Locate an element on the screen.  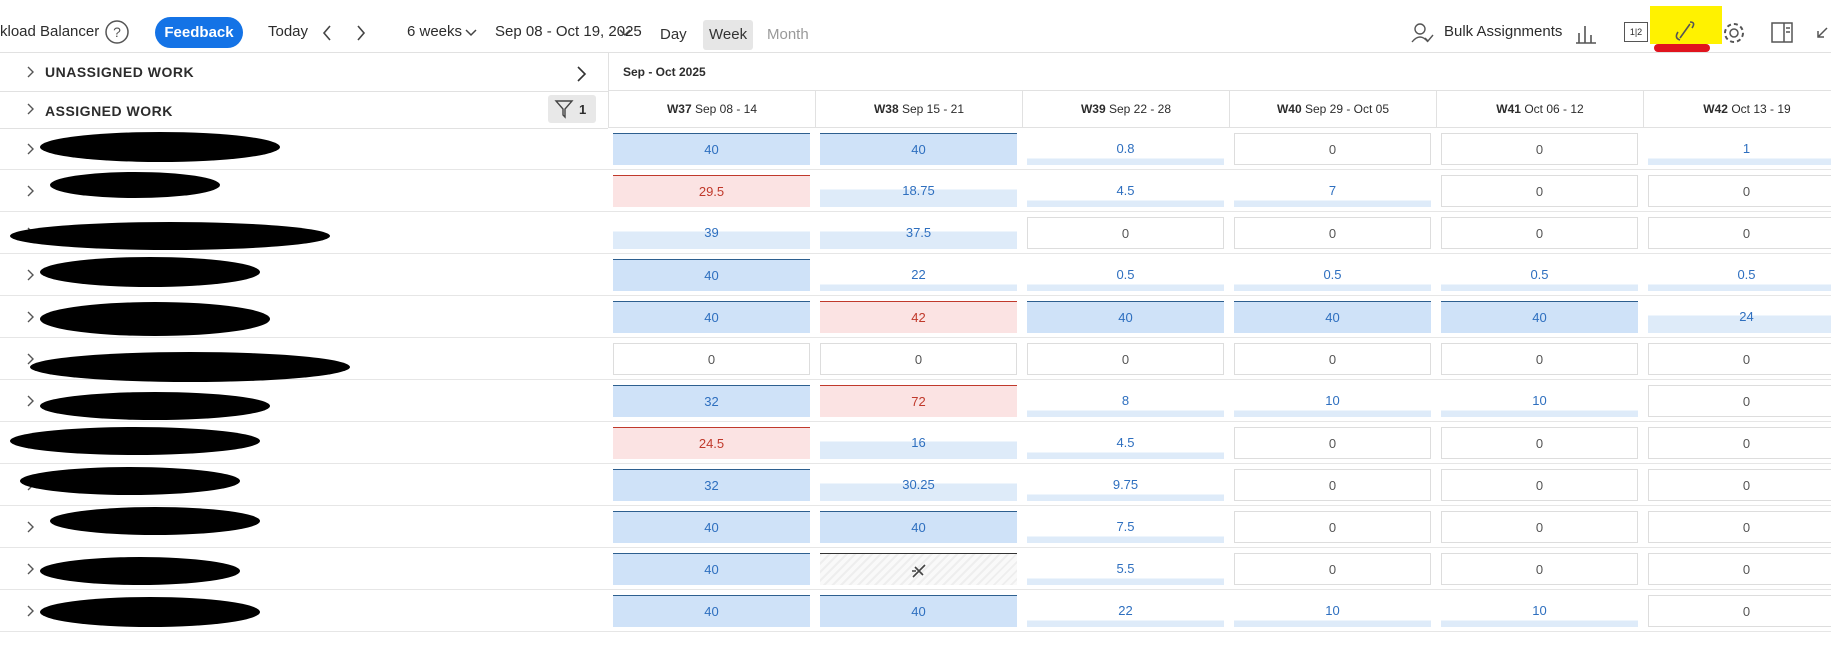
open-arrow is located at coordinates (582, 74).